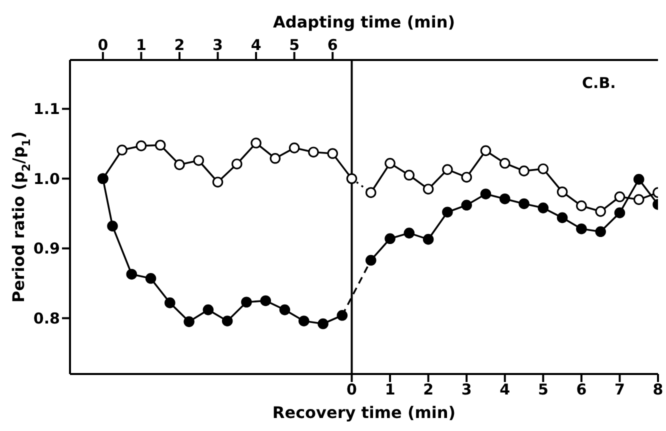 This screenshot has height=431, width=666. I want to click on x2-tick-label: 6, so click(332, 45).